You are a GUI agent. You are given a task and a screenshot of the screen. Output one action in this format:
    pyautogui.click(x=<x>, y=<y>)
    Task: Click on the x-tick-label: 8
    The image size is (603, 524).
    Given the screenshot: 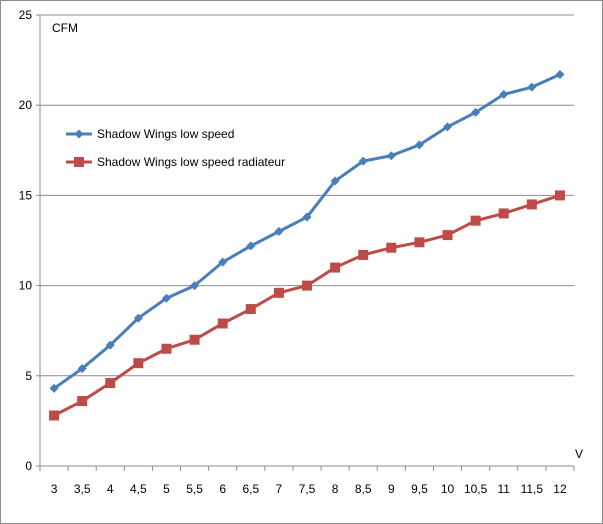 What is the action you would take?
    pyautogui.click(x=335, y=489)
    